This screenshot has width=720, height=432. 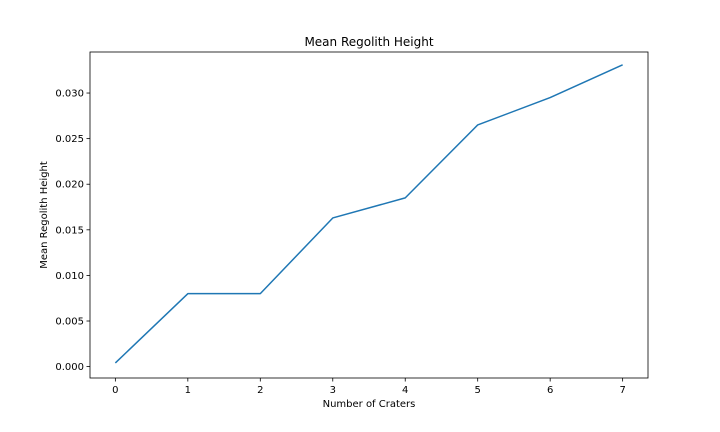 I want to click on y-axis-label: Mean Regolith Height, so click(x=44, y=215).